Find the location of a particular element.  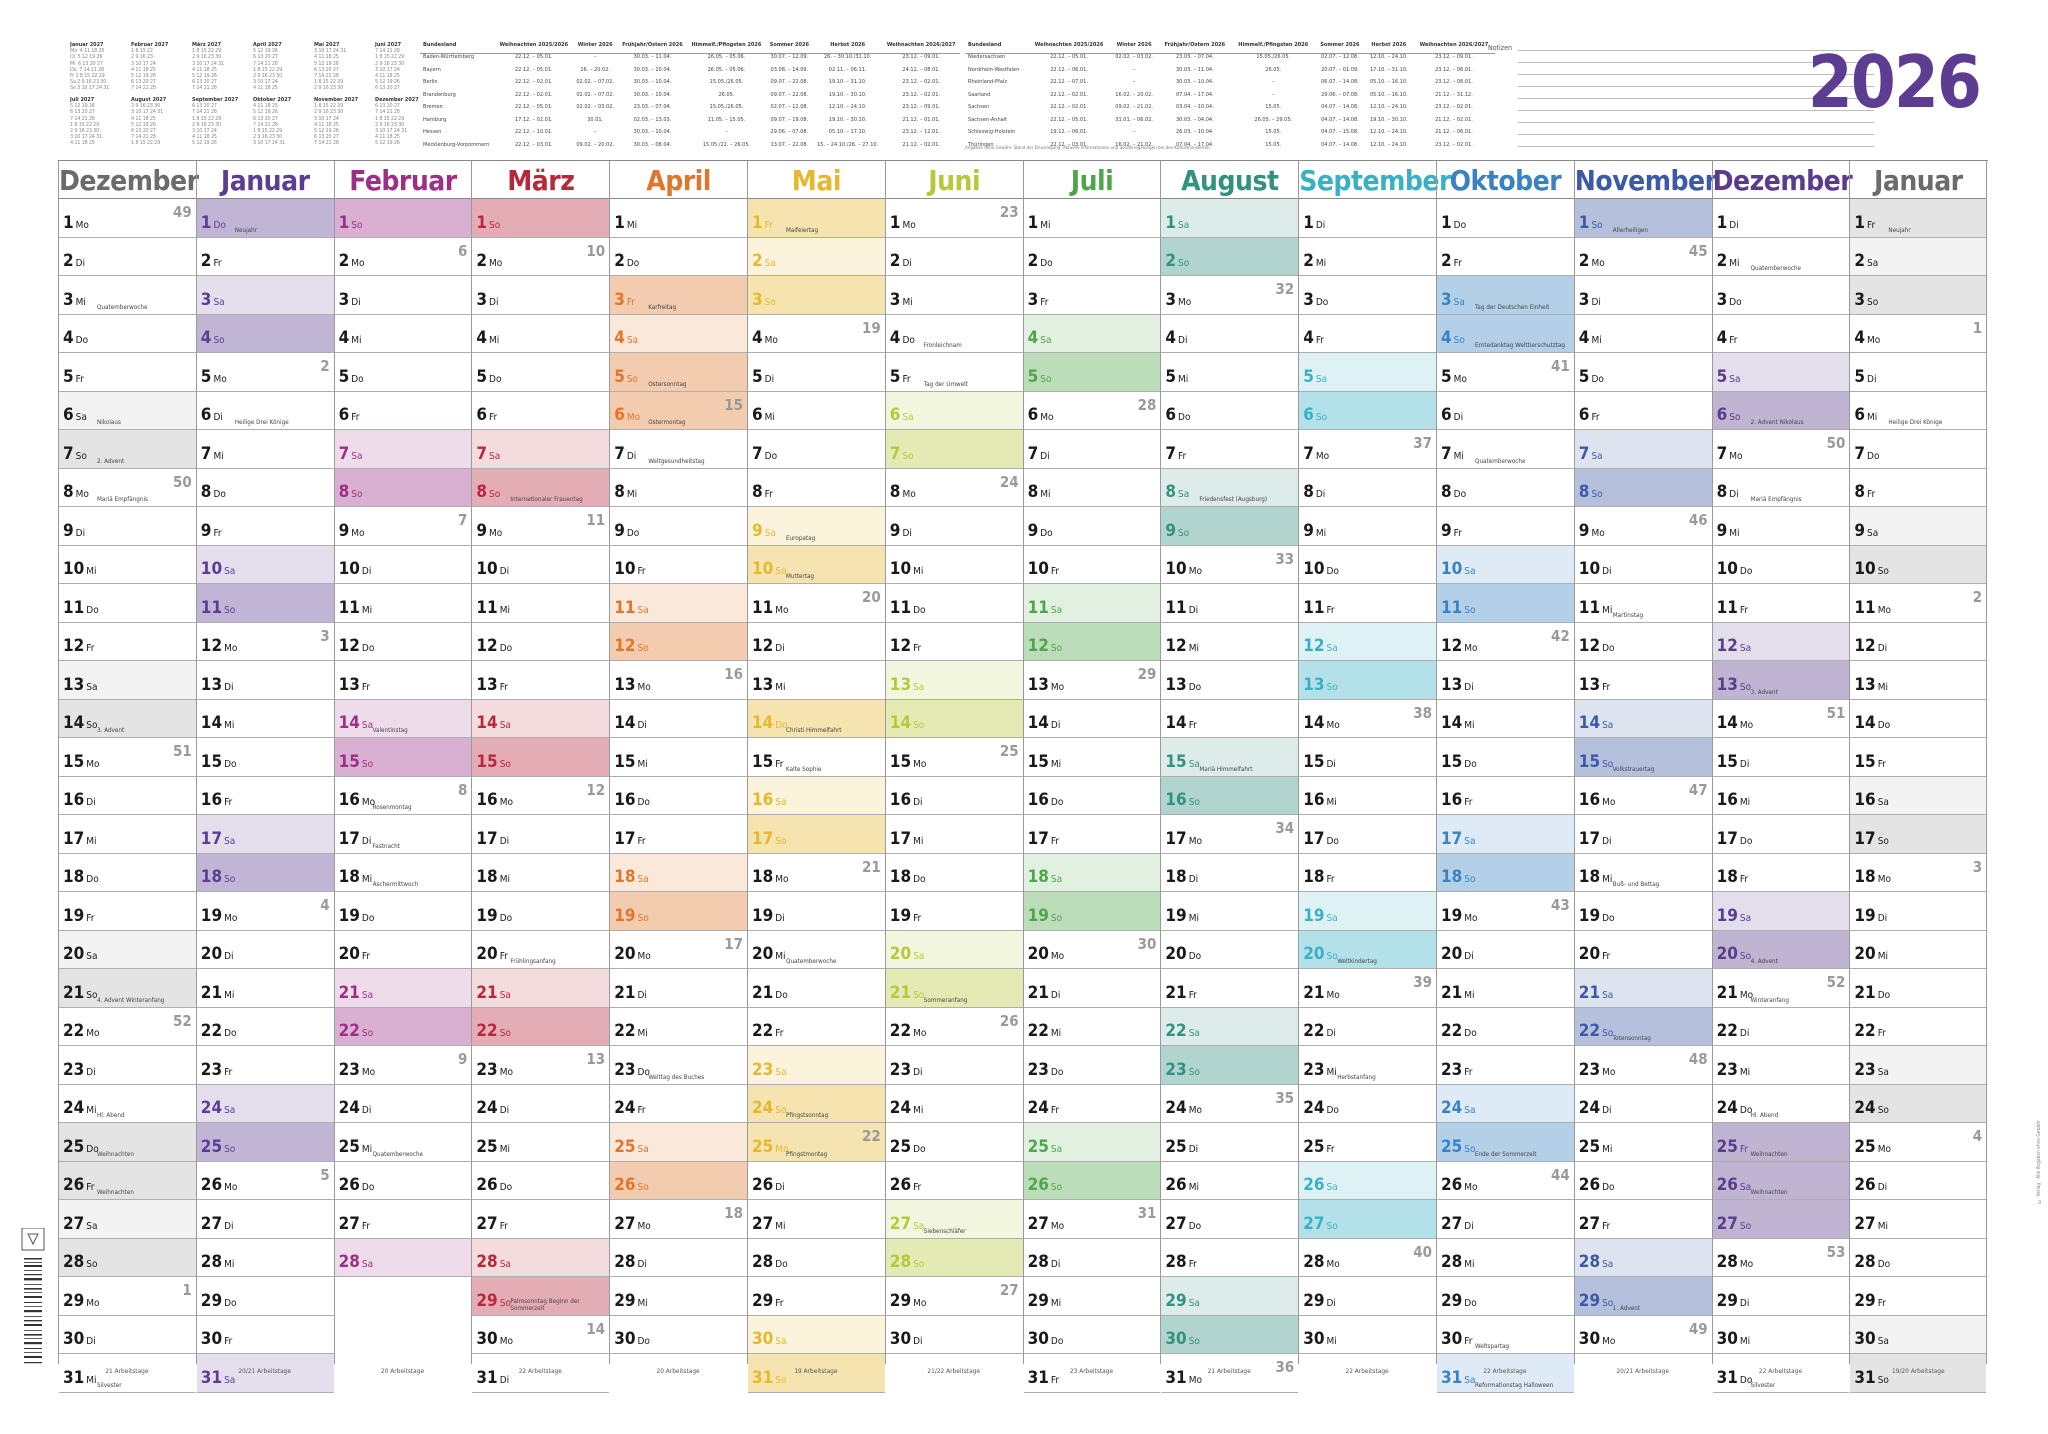

day-cell: 14 So is located at coordinates (954, 718).